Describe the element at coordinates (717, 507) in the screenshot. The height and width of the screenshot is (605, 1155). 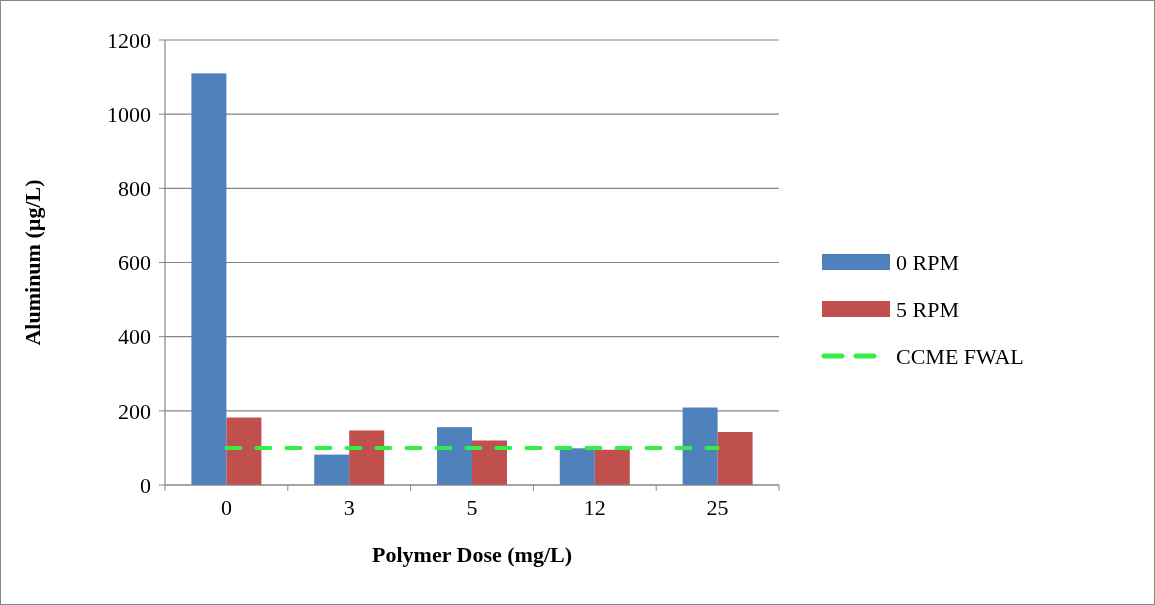
I see `x-tick-label: 25` at that location.